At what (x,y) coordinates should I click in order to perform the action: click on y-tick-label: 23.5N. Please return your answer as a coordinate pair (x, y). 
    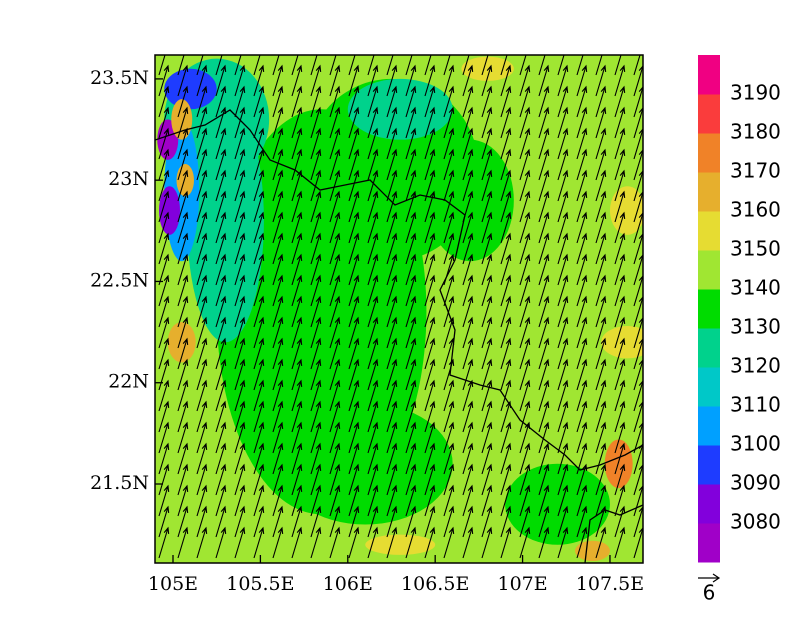
    Looking at the image, I should click on (119, 78).